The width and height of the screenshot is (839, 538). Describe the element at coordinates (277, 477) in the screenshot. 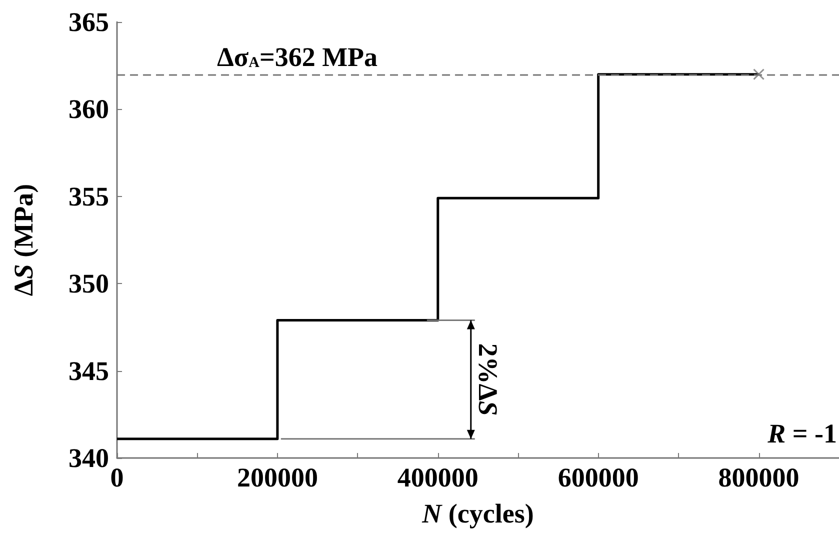

I see `x-tick-label: 200000` at that location.